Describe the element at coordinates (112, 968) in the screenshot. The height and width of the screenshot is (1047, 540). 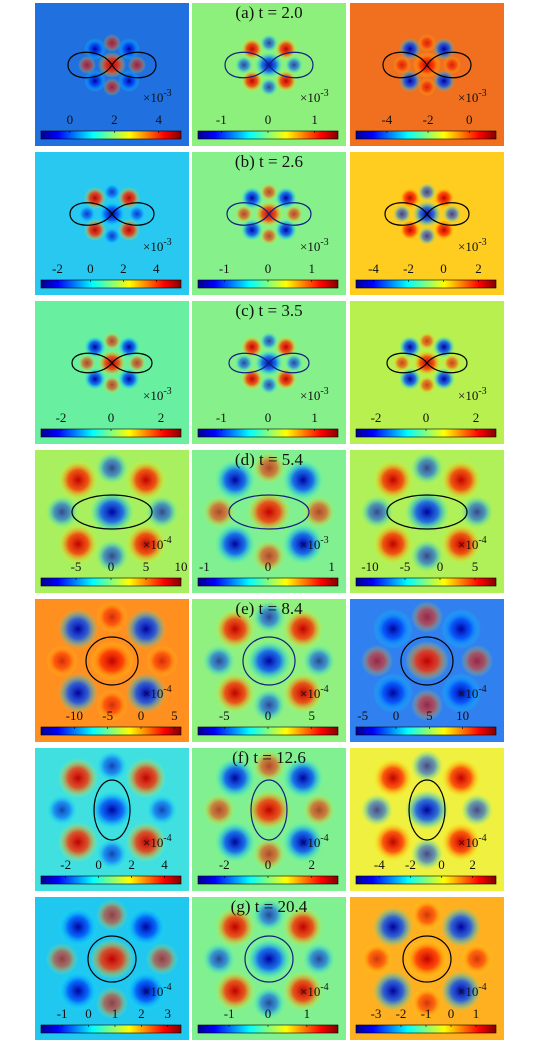
I see `panel: ×10⁻⁴ -1 0 1 2 3` at that location.